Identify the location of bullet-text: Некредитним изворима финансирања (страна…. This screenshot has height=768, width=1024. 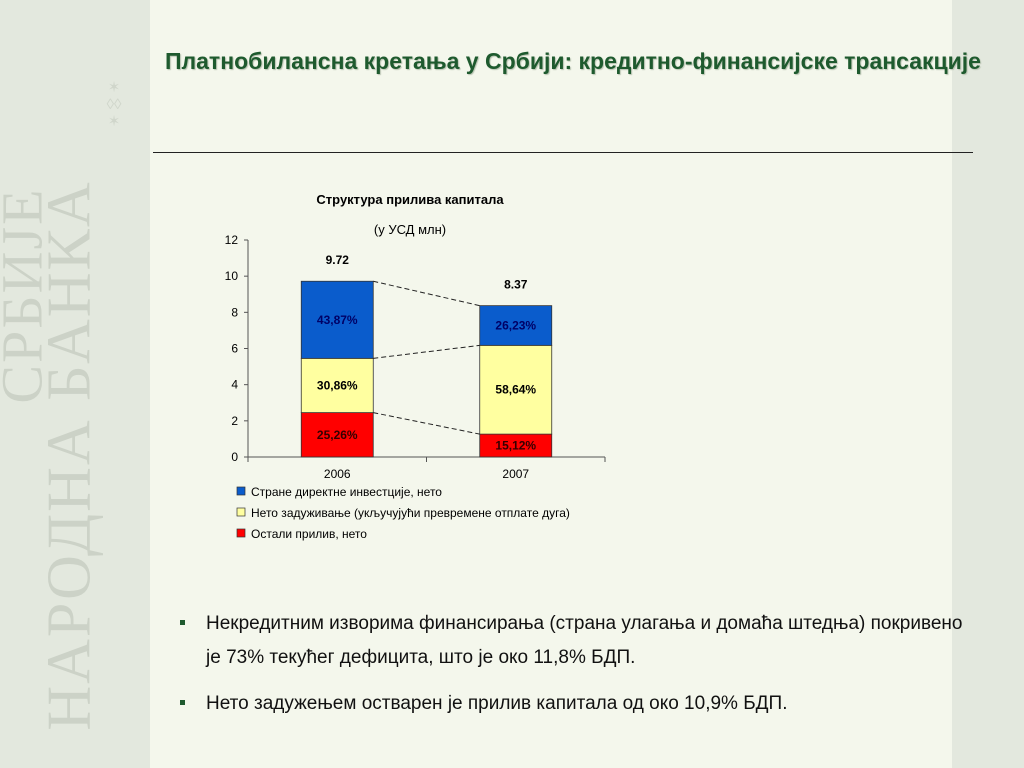
(584, 640).